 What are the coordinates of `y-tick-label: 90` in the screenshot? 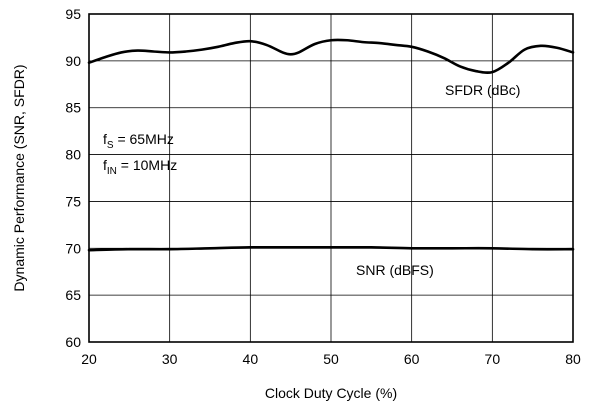 It's located at (73, 61).